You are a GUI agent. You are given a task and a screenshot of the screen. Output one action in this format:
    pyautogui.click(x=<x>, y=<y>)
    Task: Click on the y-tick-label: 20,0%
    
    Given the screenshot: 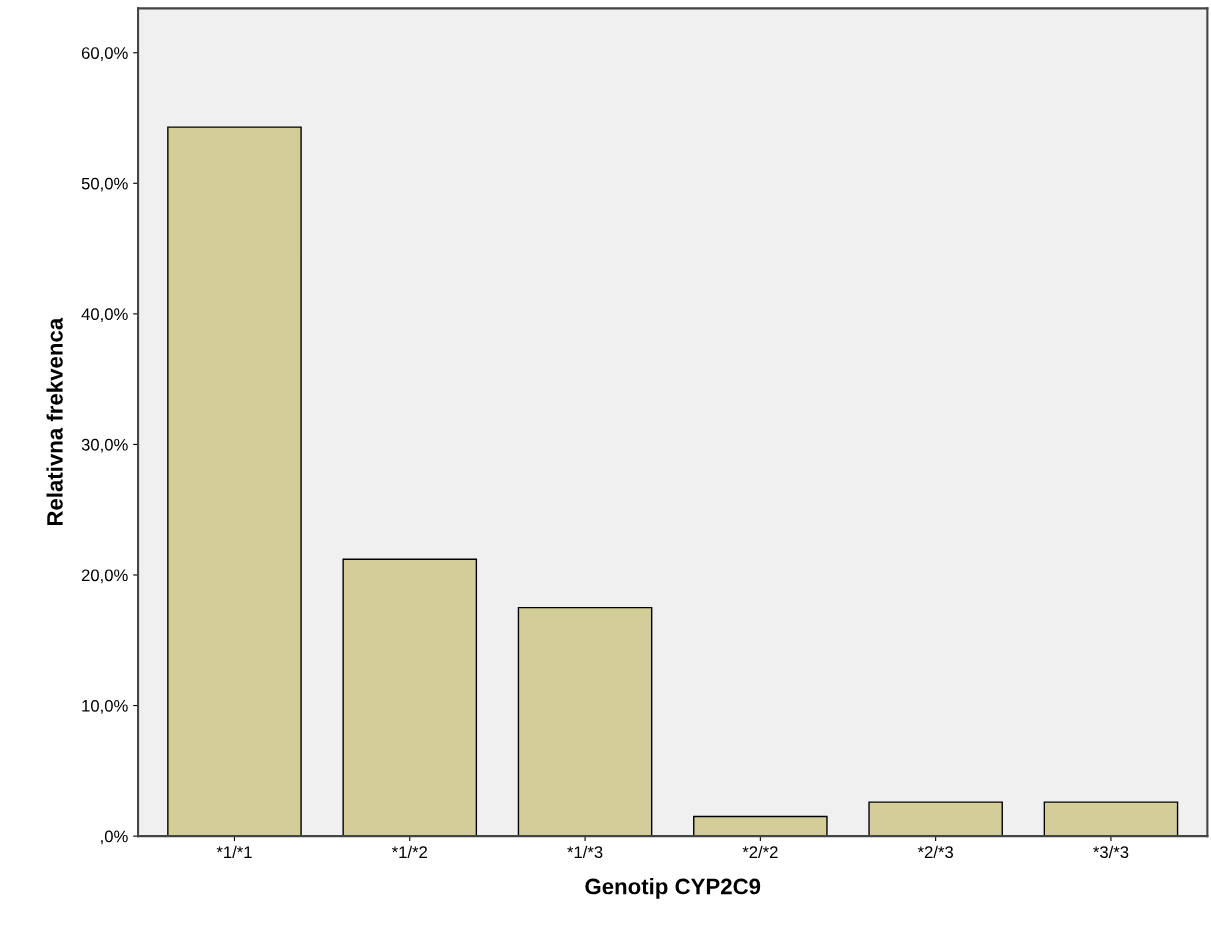 What is the action you would take?
    pyautogui.click(x=104, y=576)
    